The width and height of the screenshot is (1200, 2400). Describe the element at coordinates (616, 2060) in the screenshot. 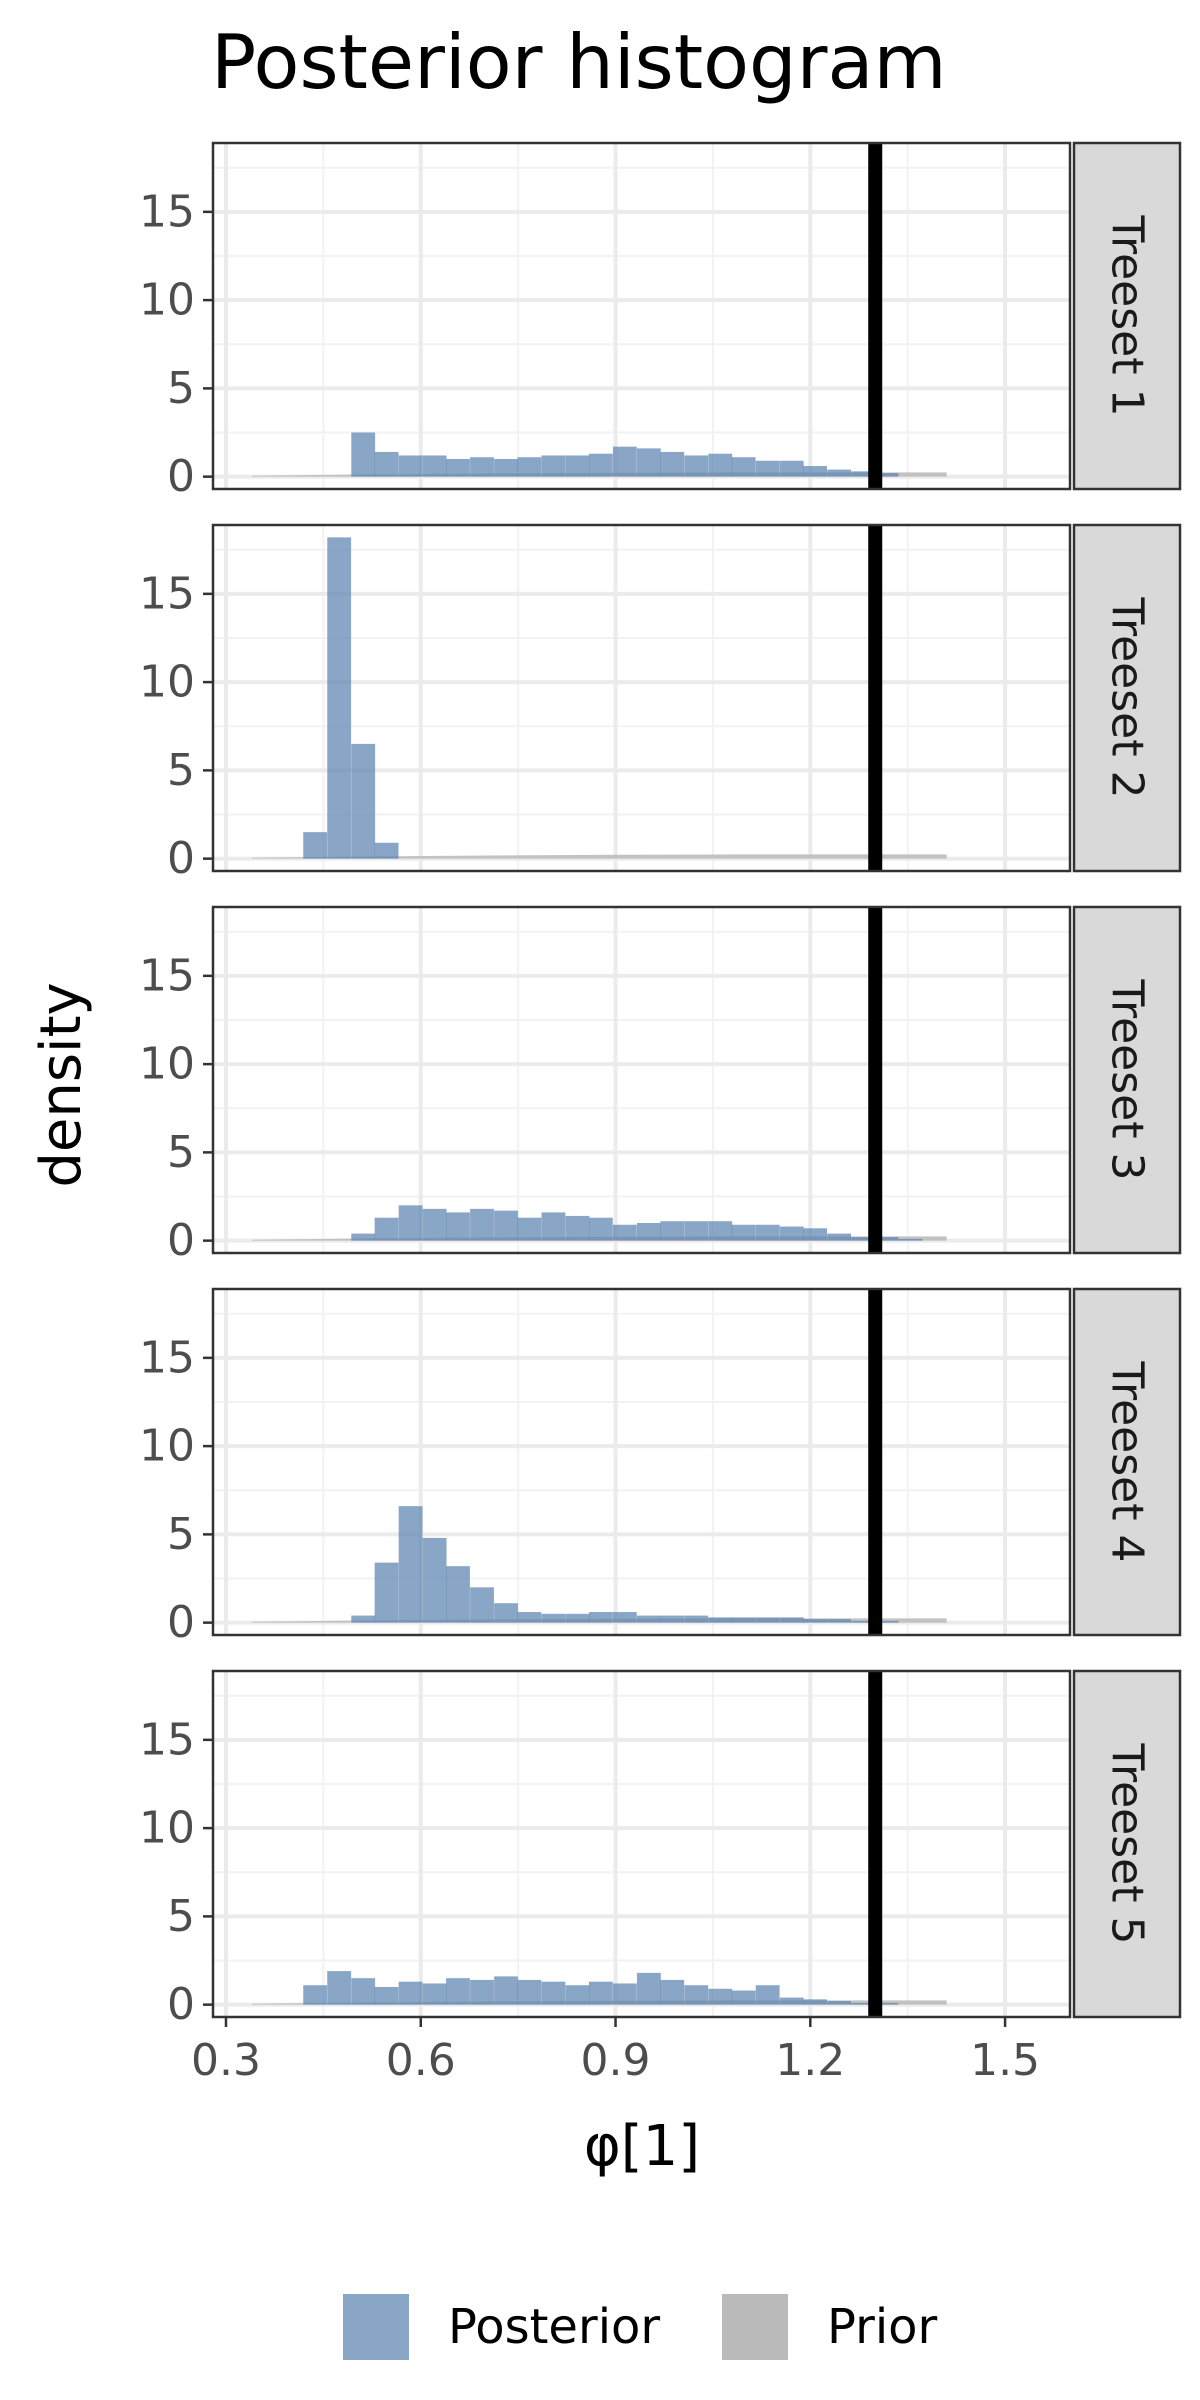

I see `x-tick-label: 0.9` at that location.